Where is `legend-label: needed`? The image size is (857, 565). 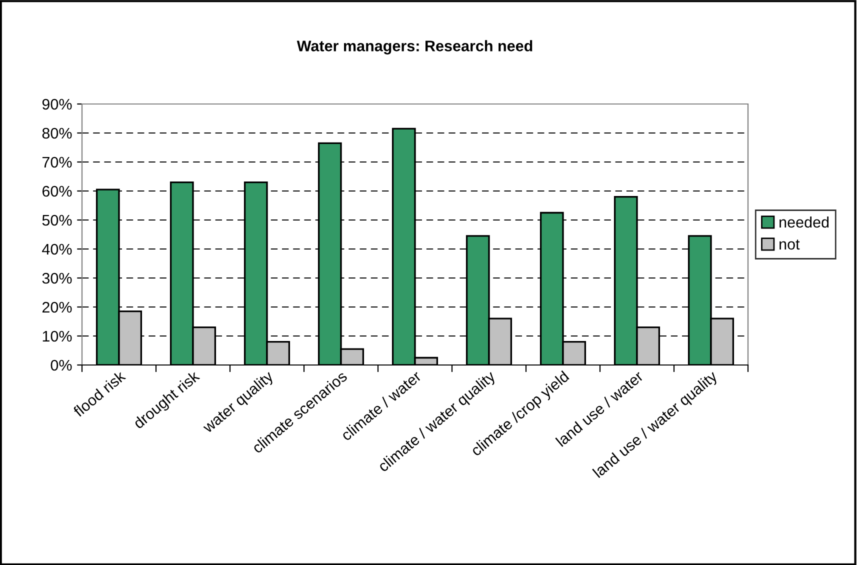 legend-label: needed is located at coordinates (804, 222).